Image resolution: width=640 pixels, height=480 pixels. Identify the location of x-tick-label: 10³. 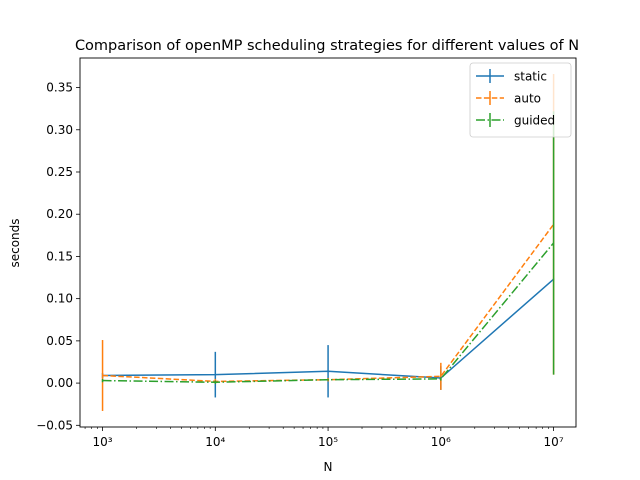
(103, 442).